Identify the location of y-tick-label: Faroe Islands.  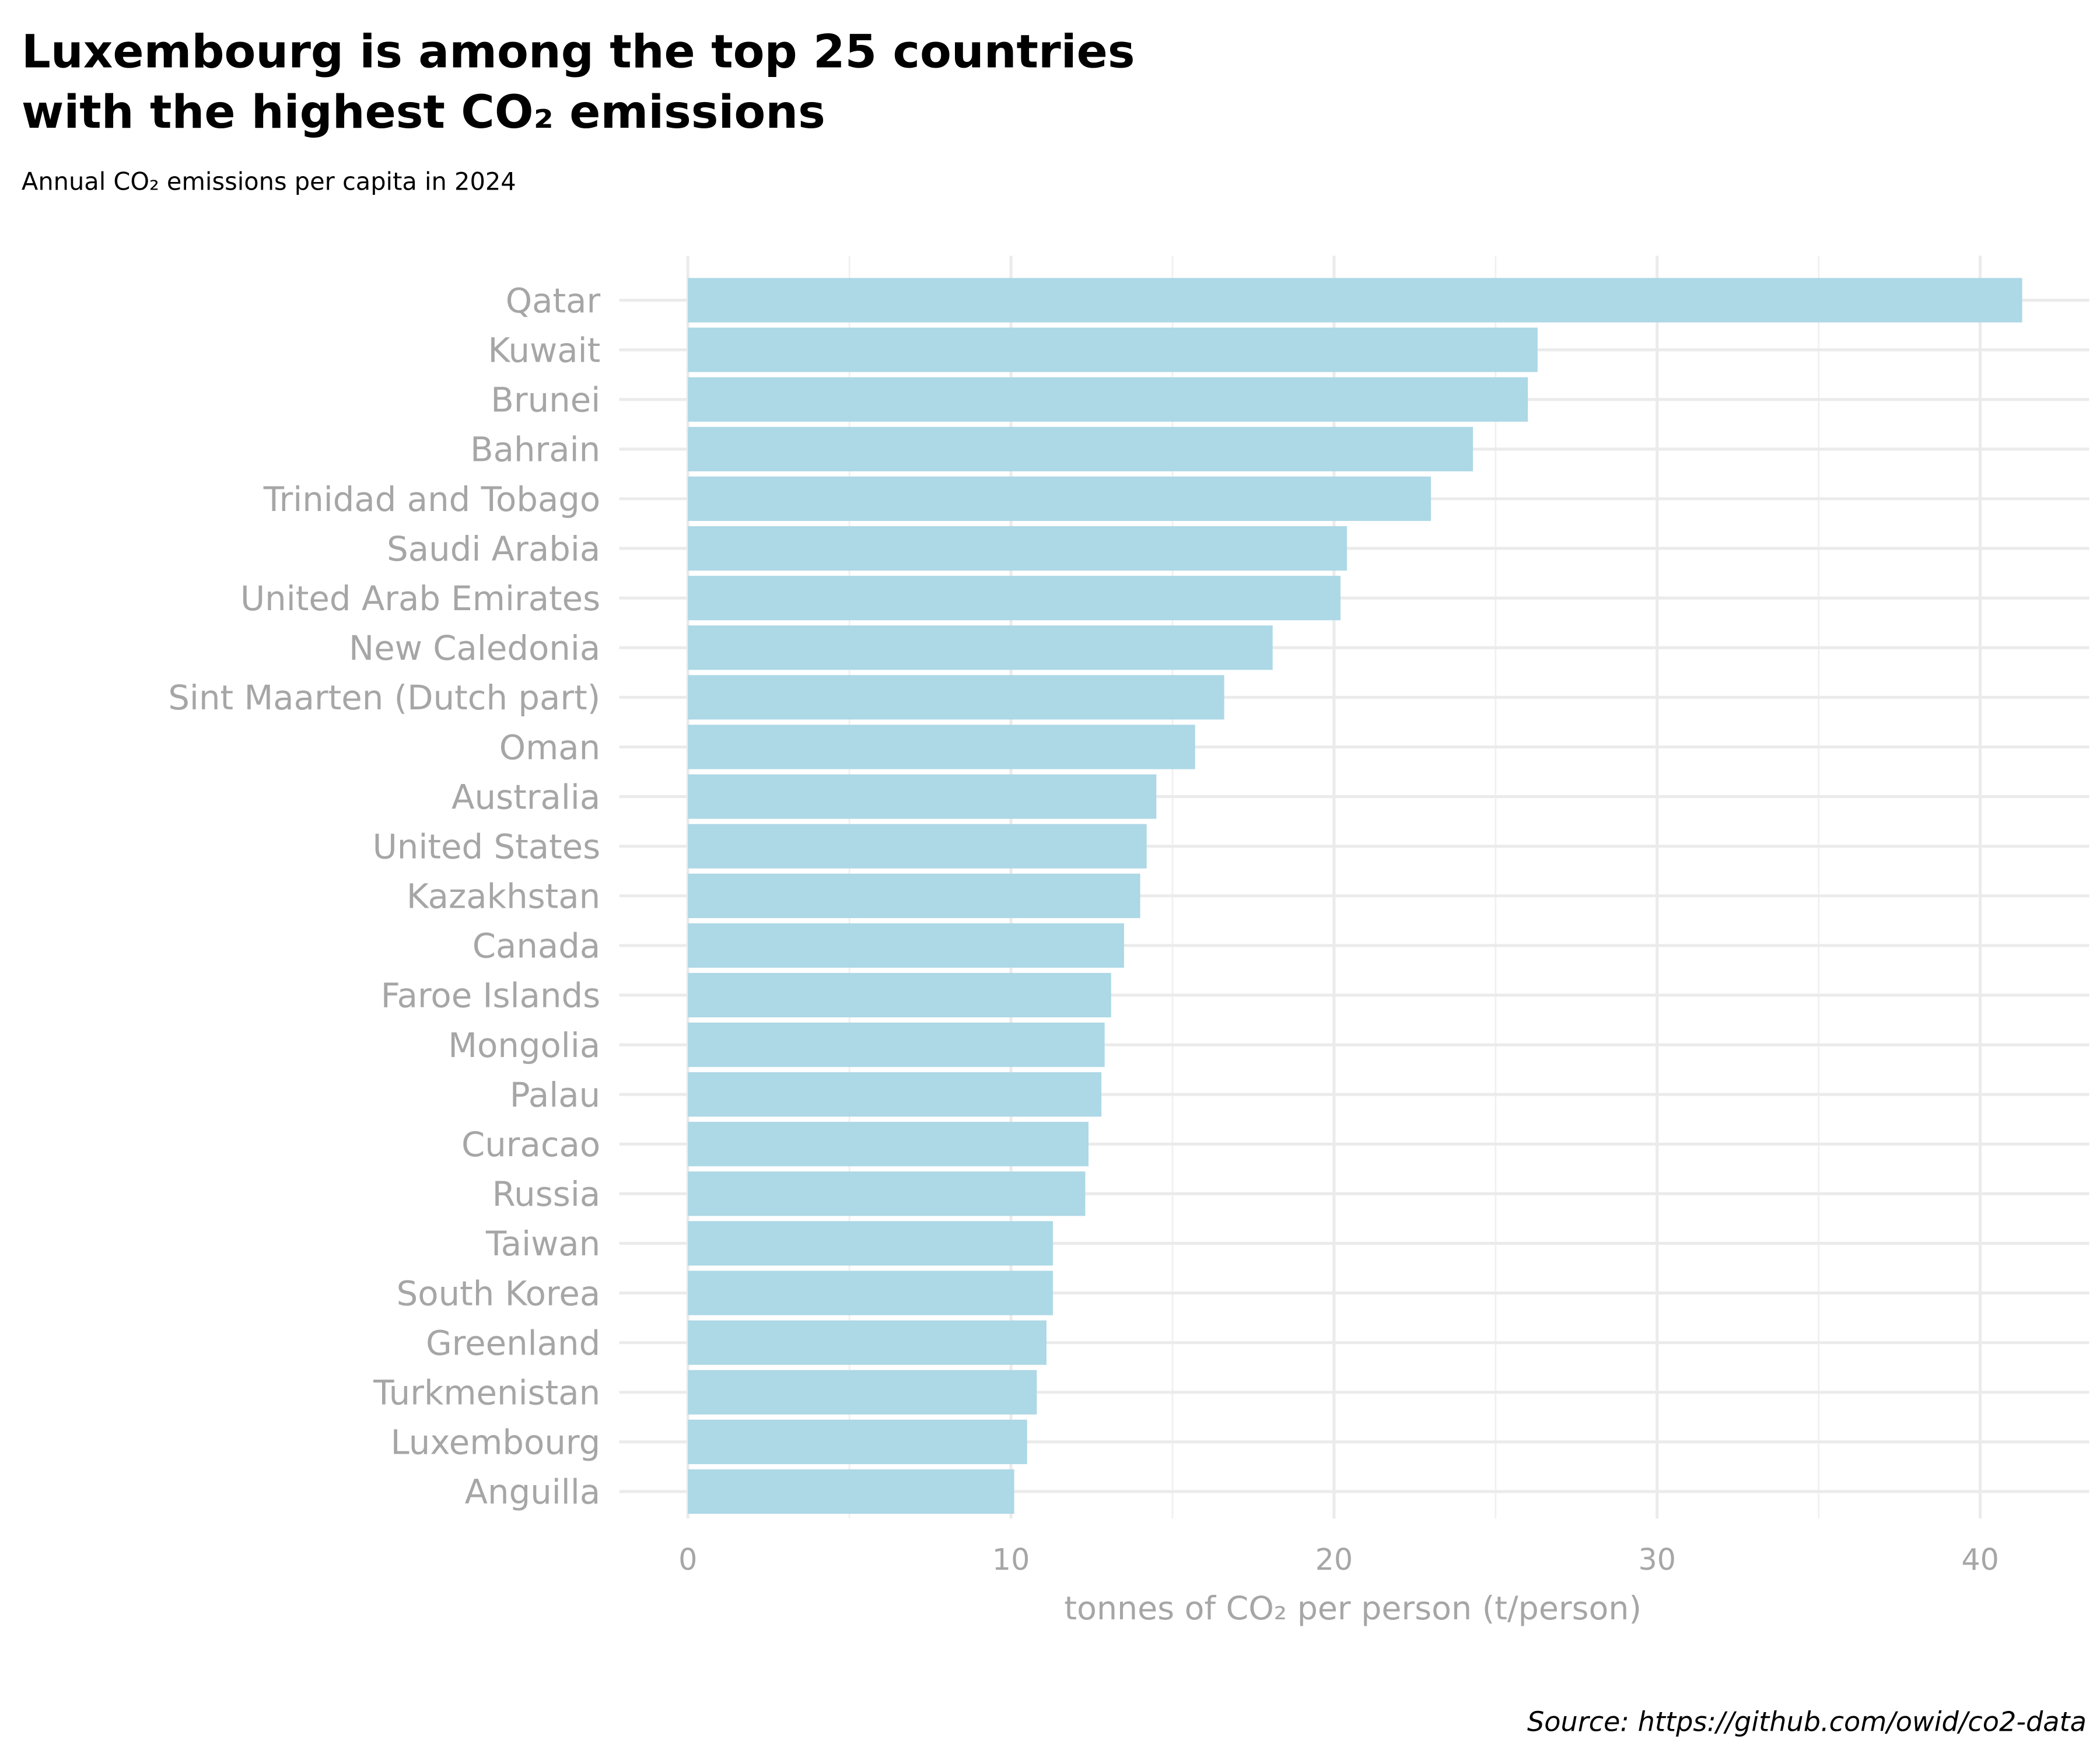
(491, 996).